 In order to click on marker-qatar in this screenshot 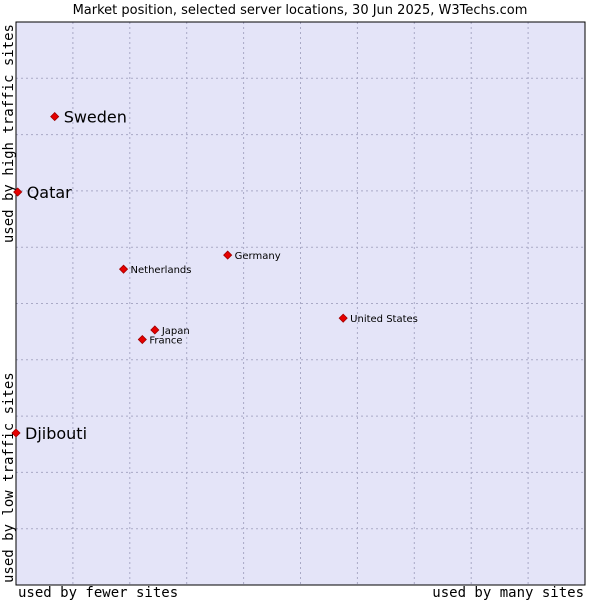, I will do `click(18, 192)`.